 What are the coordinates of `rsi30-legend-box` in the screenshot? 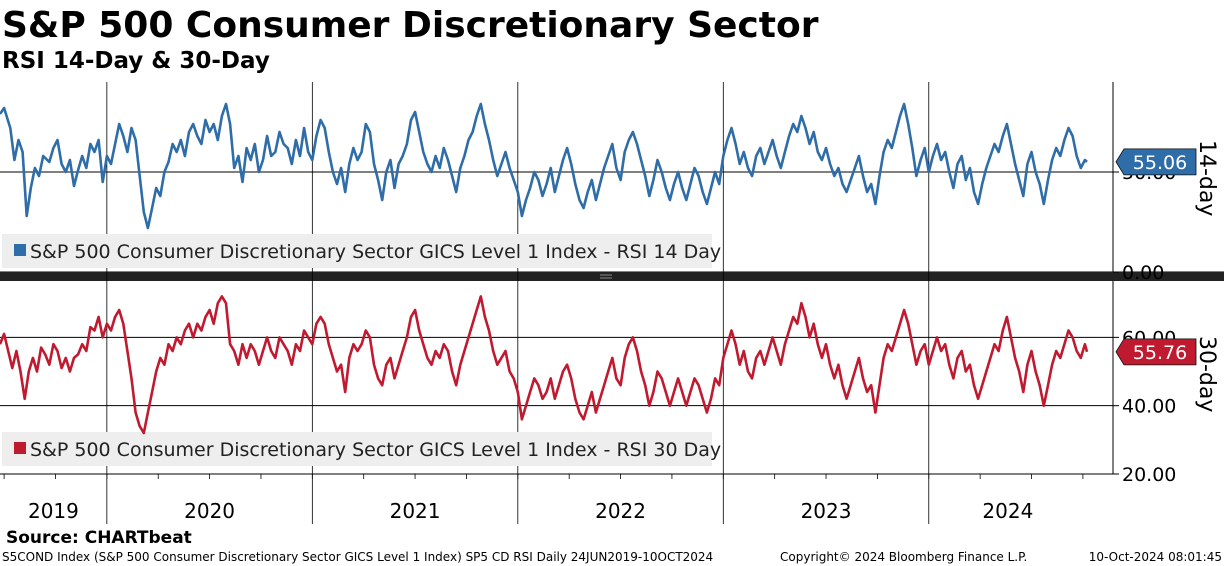 It's located at (357, 449).